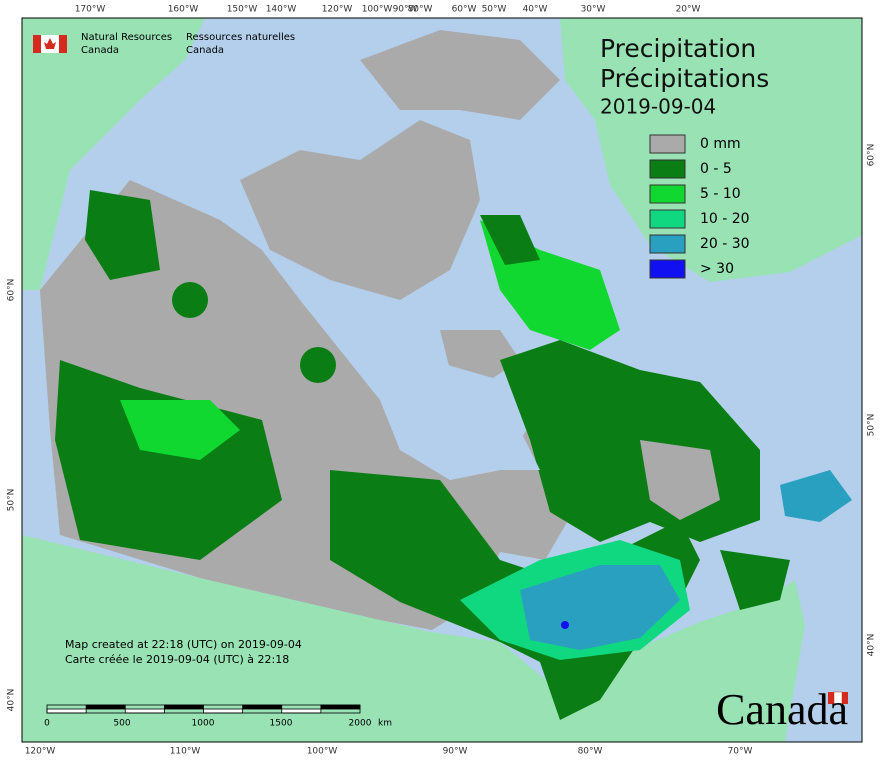  Describe the element at coordinates (782, 709) in the screenshot. I see `wordmark: Canada` at that location.